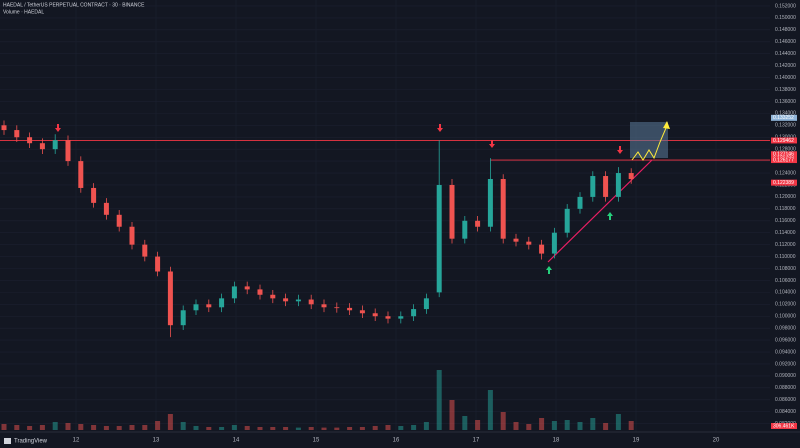 This screenshot has width=800, height=448. What do you see at coordinates (785, 149) in the screenshot?
I see `y-tick-label: 0.128000` at bounding box center [785, 149].